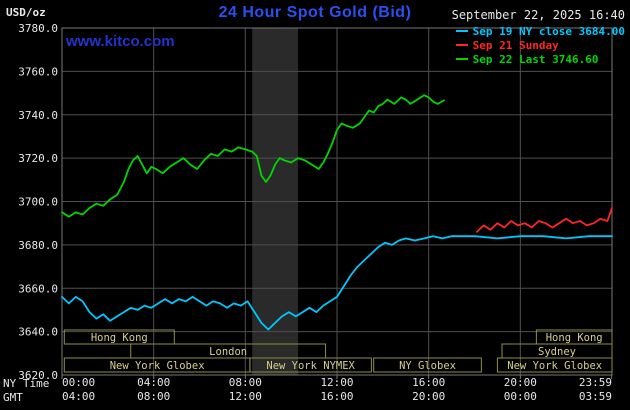 This screenshot has height=410, width=630. Describe the element at coordinates (26, 12) in the screenshot. I see `y-axis-units-label: USD/oz` at that location.